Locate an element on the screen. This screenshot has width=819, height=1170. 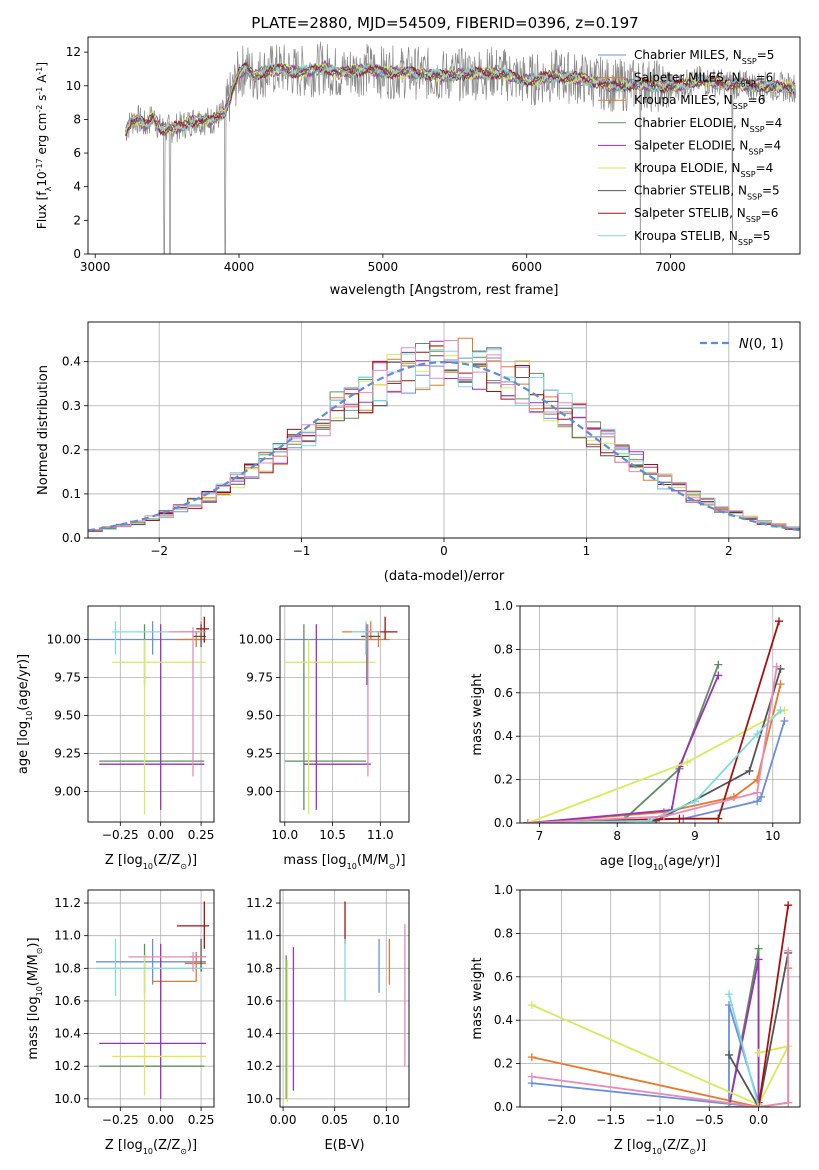
x-tick-label: 0.25 is located at coordinates (201, 835).